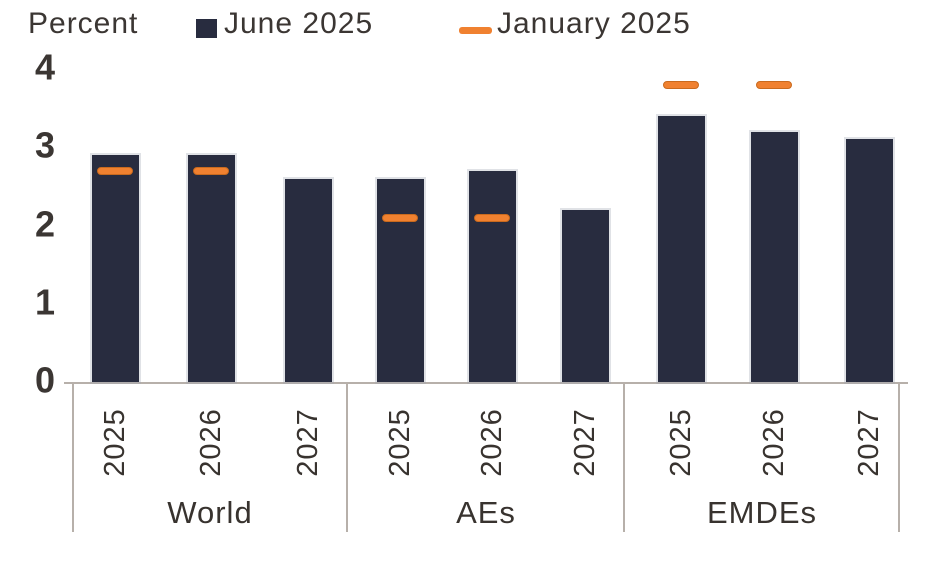  What do you see at coordinates (45, 380) in the screenshot?
I see `y-axis-tick-label: 0` at bounding box center [45, 380].